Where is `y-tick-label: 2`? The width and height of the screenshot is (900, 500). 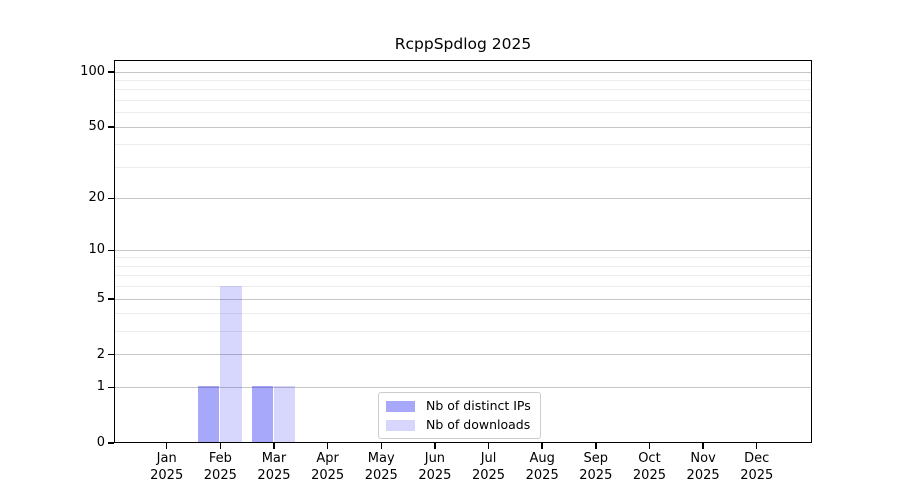 y-tick-label: 2 is located at coordinates (100, 354).